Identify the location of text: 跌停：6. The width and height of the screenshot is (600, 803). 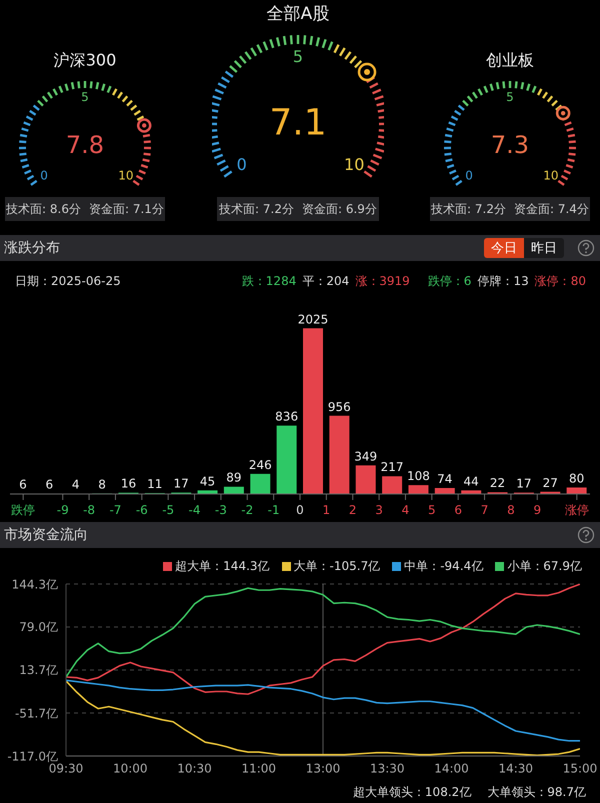
(450, 281).